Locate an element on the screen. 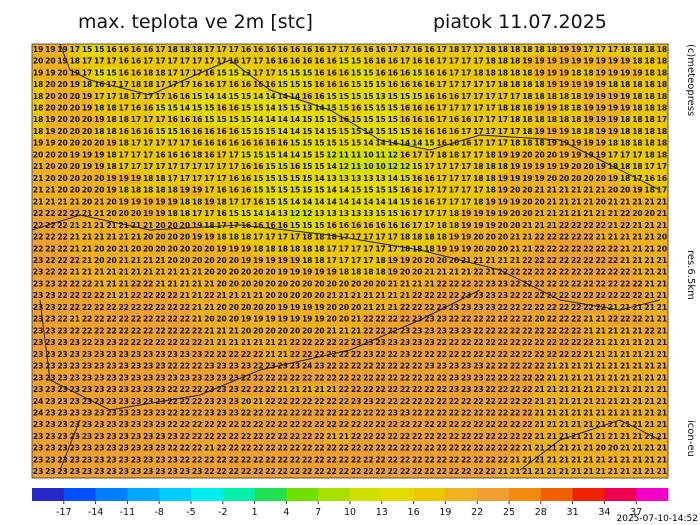 The height and width of the screenshot is (525, 700). colorbar-segment is located at coordinates (556, 494).